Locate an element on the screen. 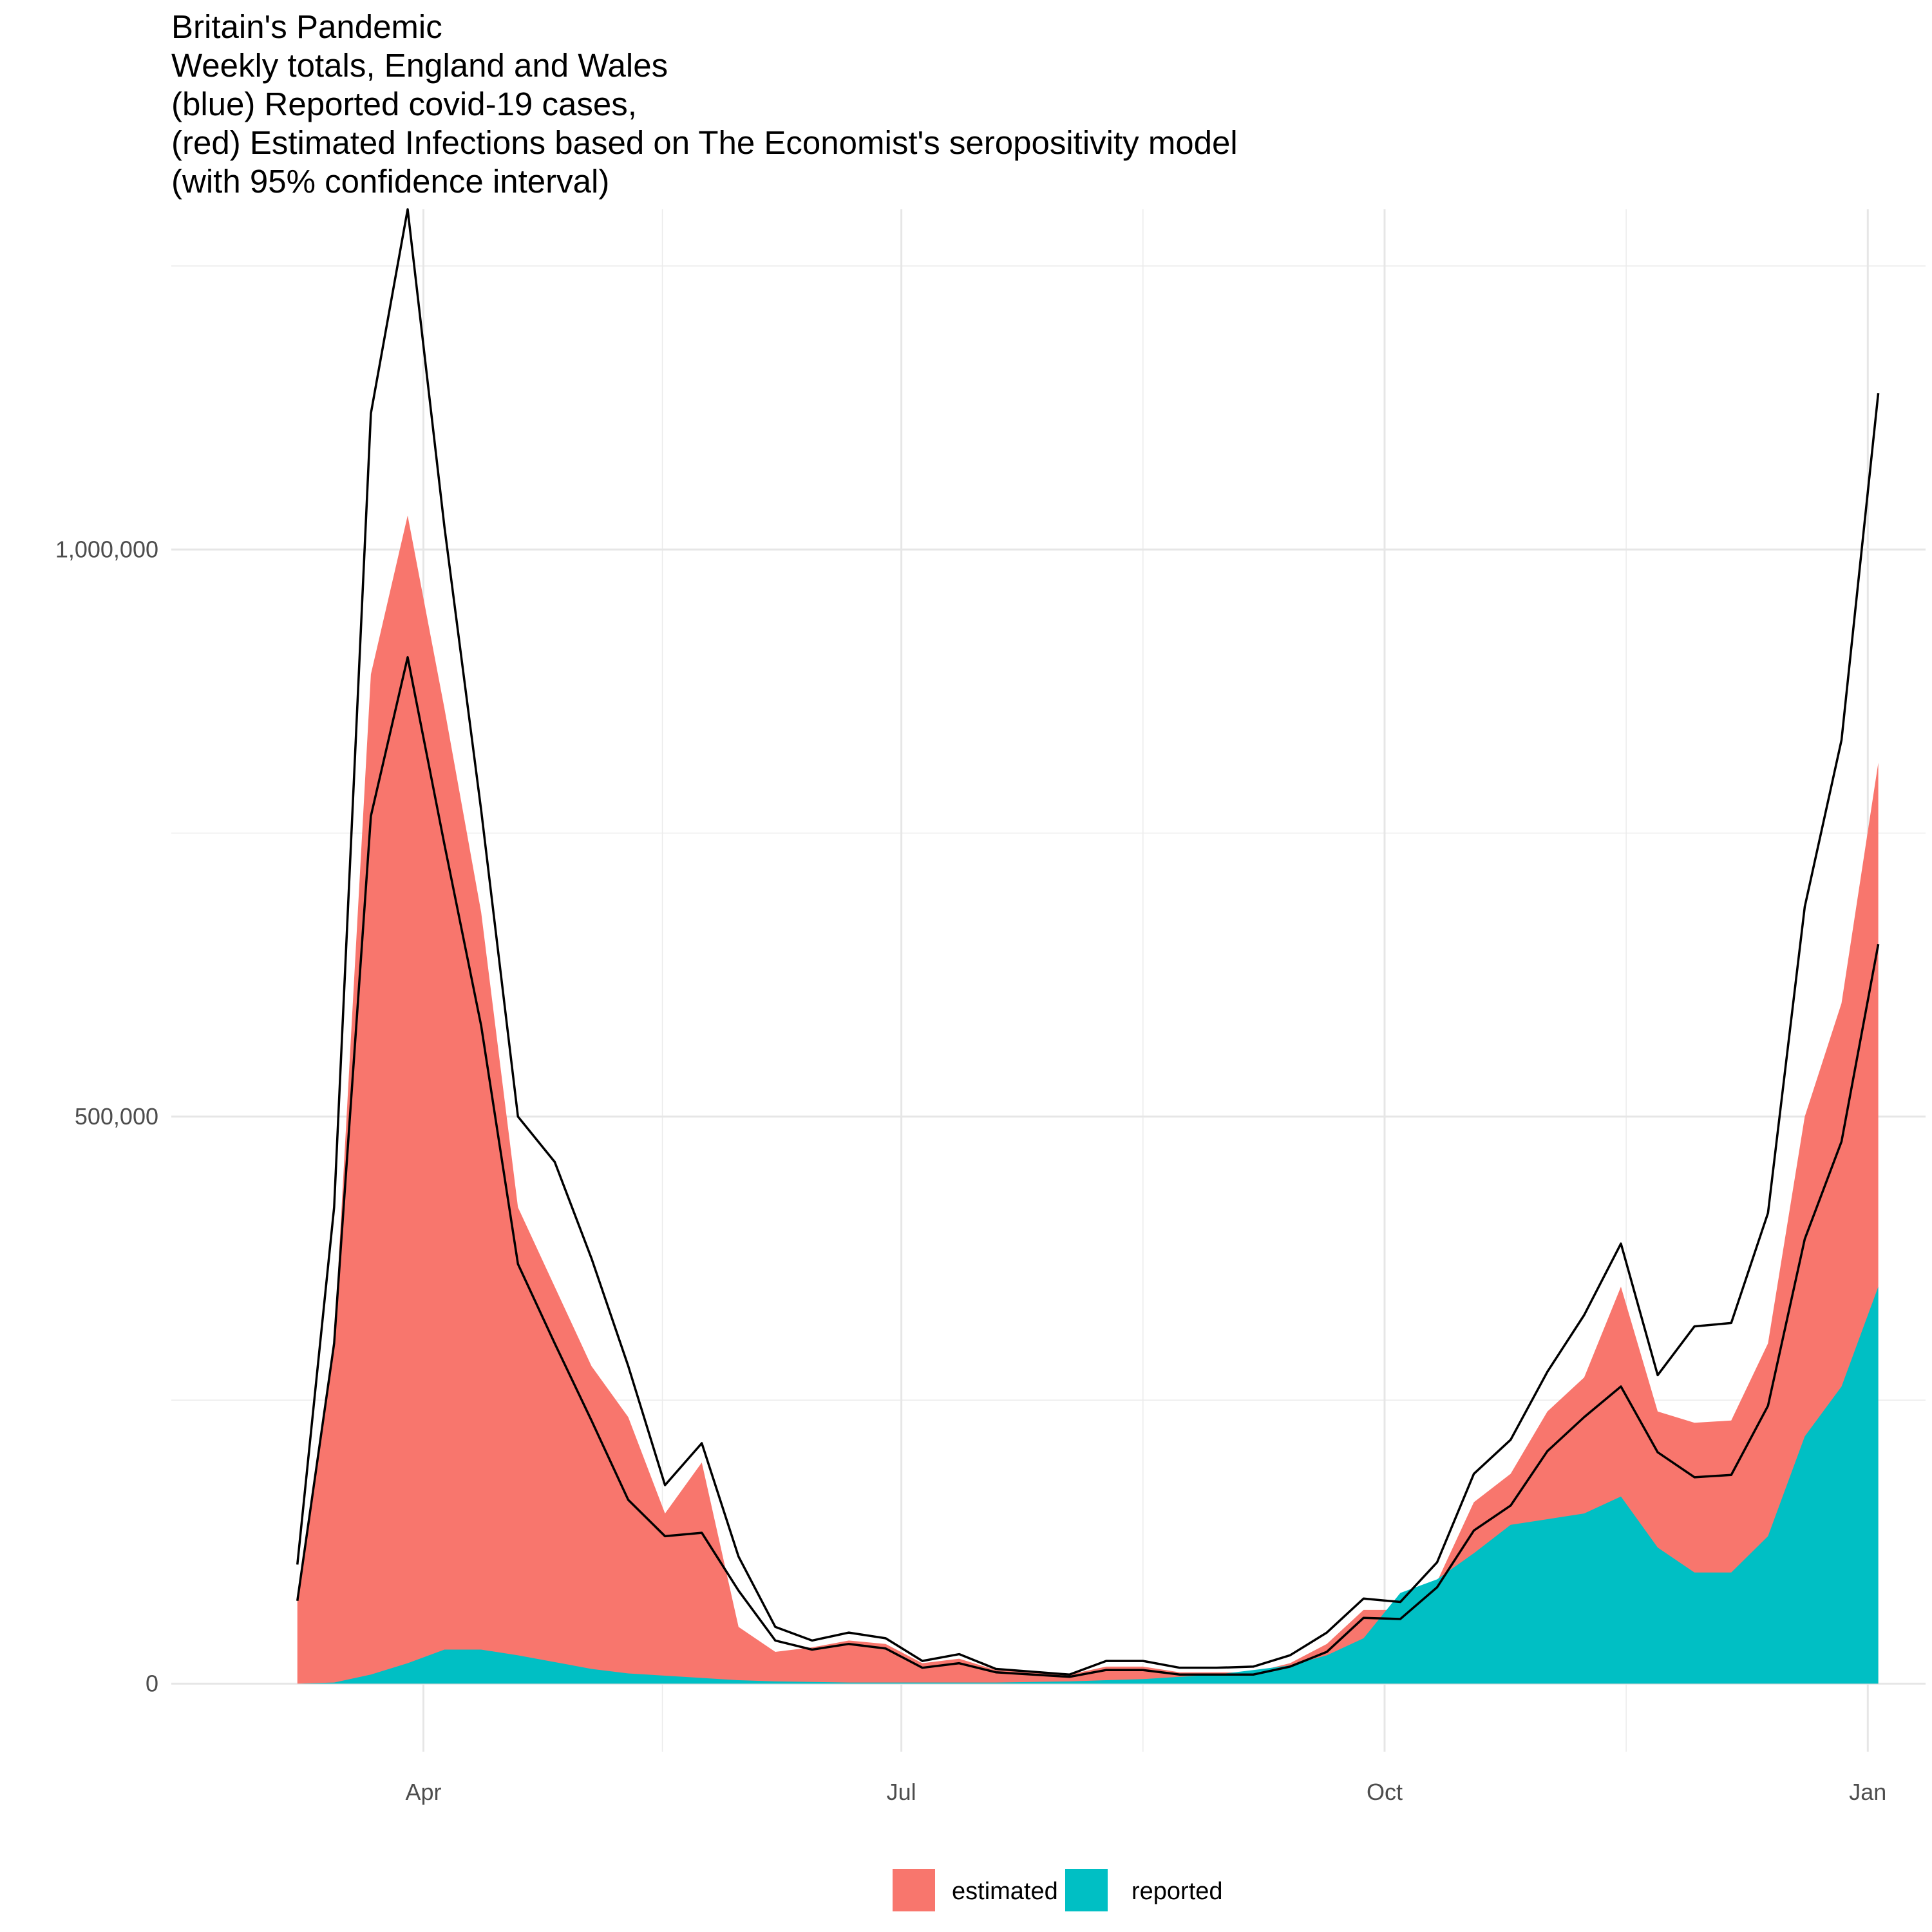 The image size is (1932, 1932). x-tick-label: Oct is located at coordinates (1385, 1792).